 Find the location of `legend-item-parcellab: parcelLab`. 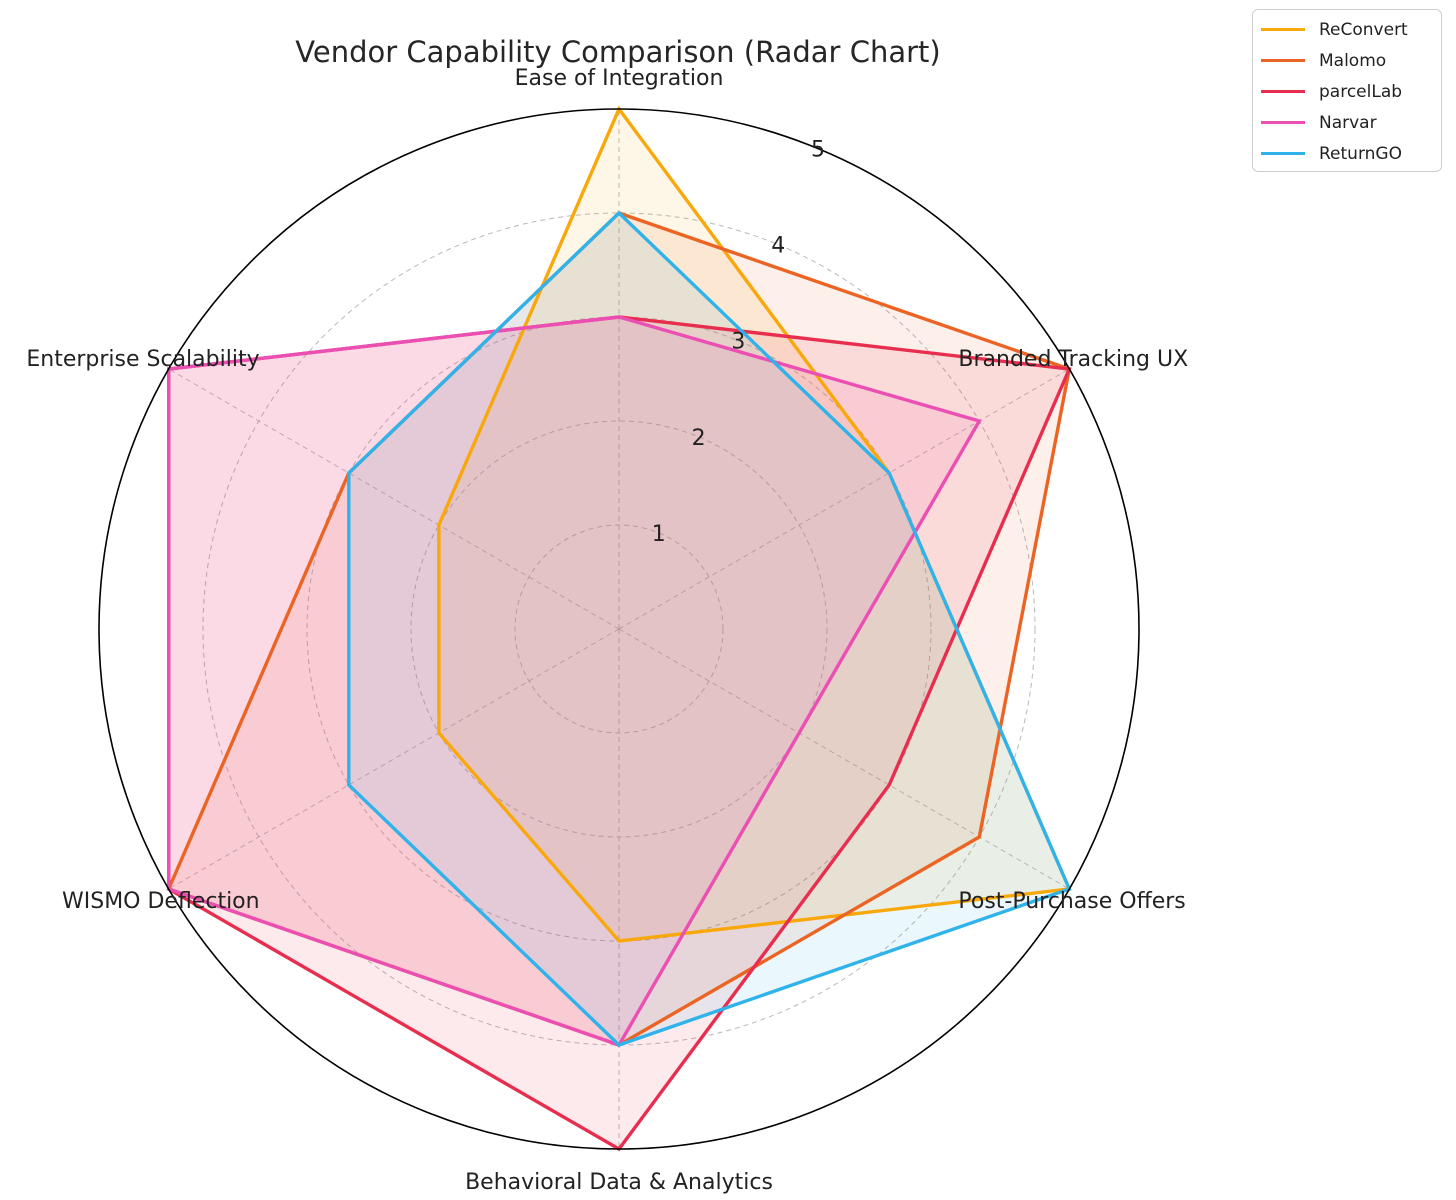

legend-item-parcellab: parcelLab is located at coordinates (1347, 91).